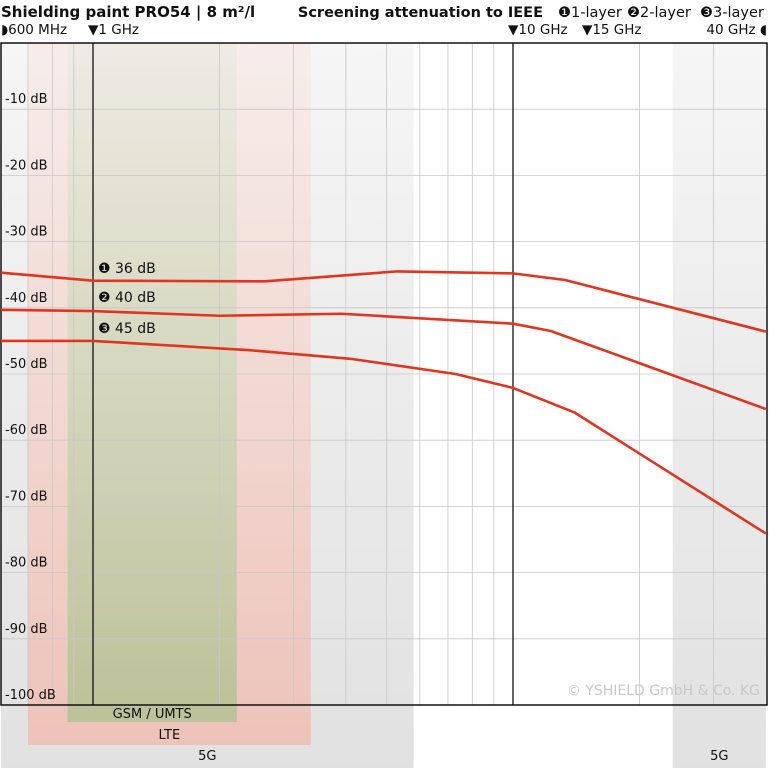 This screenshot has height=768, width=769. What do you see at coordinates (26, 298) in the screenshot?
I see `y-tick-label: -40 dB` at bounding box center [26, 298].